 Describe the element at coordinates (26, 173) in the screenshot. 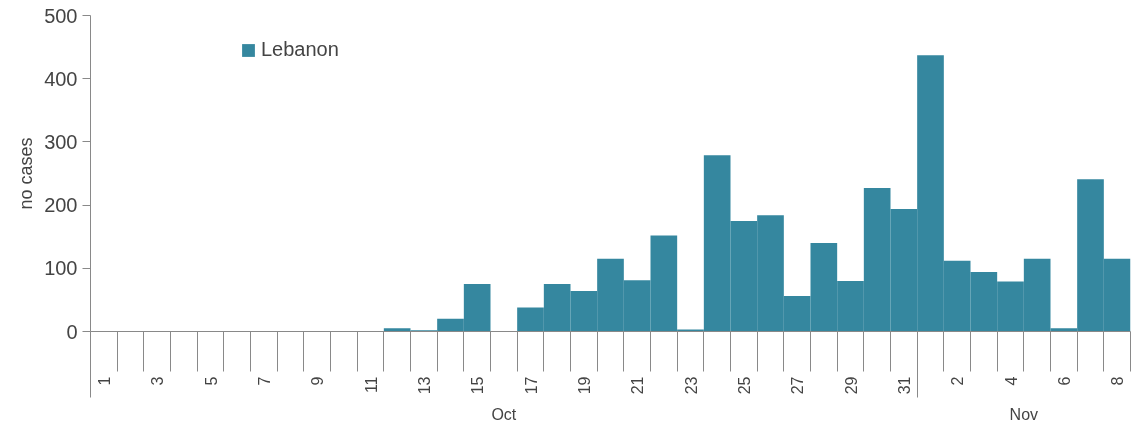

I see `y-axis-title: no cases` at that location.